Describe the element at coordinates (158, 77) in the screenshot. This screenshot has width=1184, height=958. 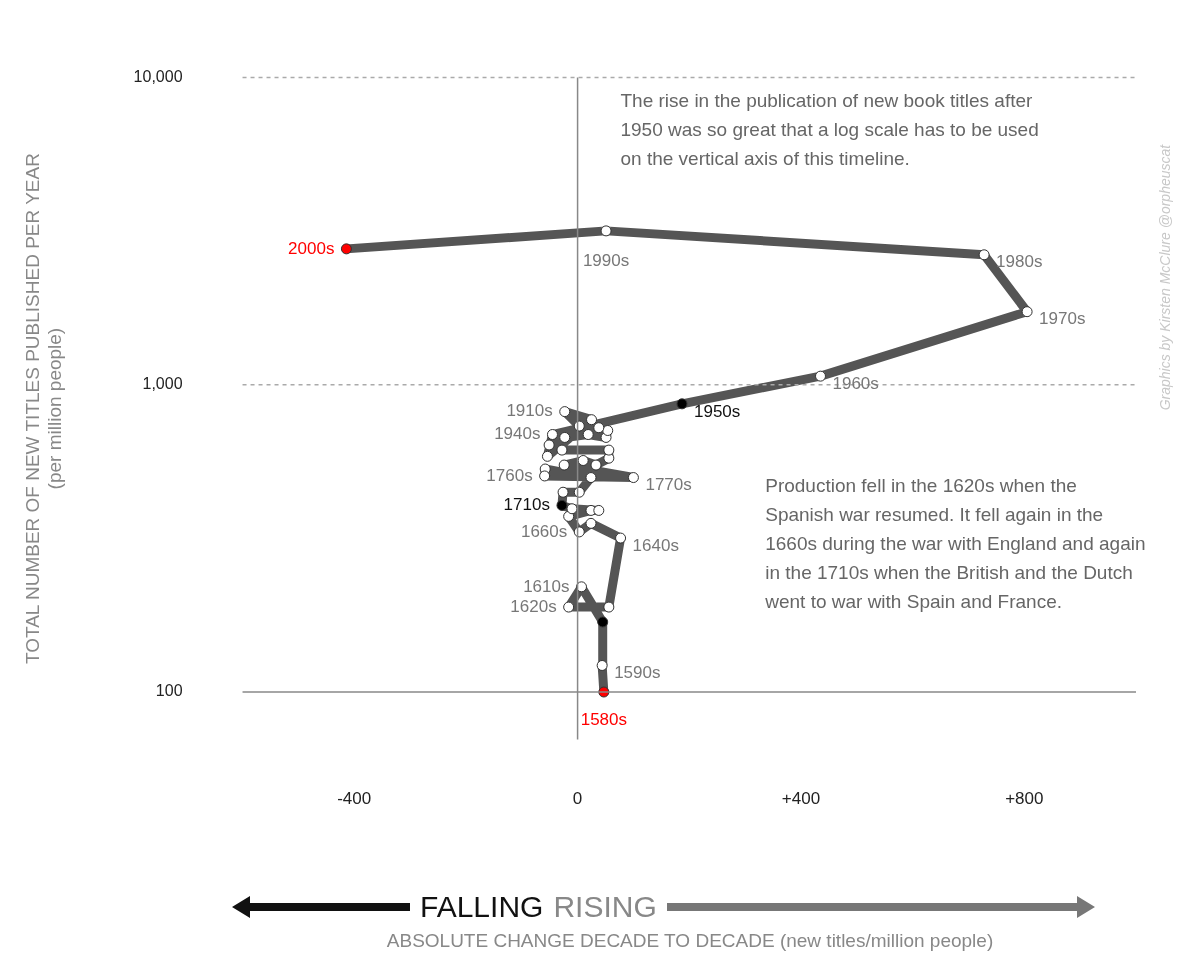
I see `y-tick-label: 10,000` at that location.